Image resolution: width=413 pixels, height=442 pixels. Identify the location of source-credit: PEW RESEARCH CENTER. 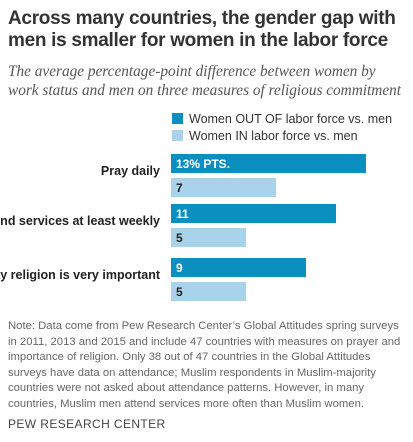
(87, 424).